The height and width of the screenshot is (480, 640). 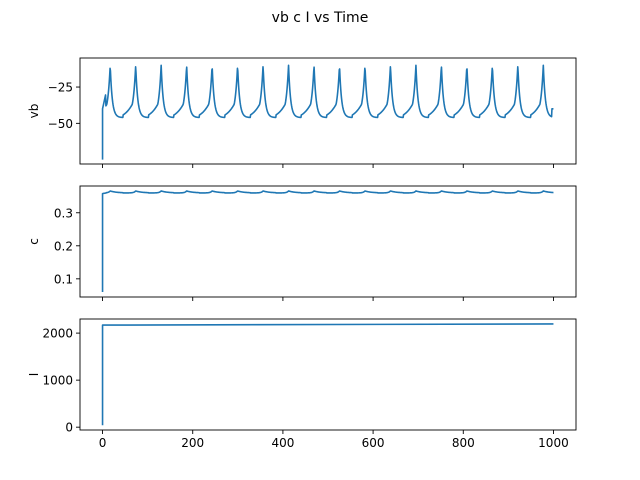 What do you see at coordinates (320, 18) in the screenshot?
I see `figure-title: vb c I vs Time` at bounding box center [320, 18].